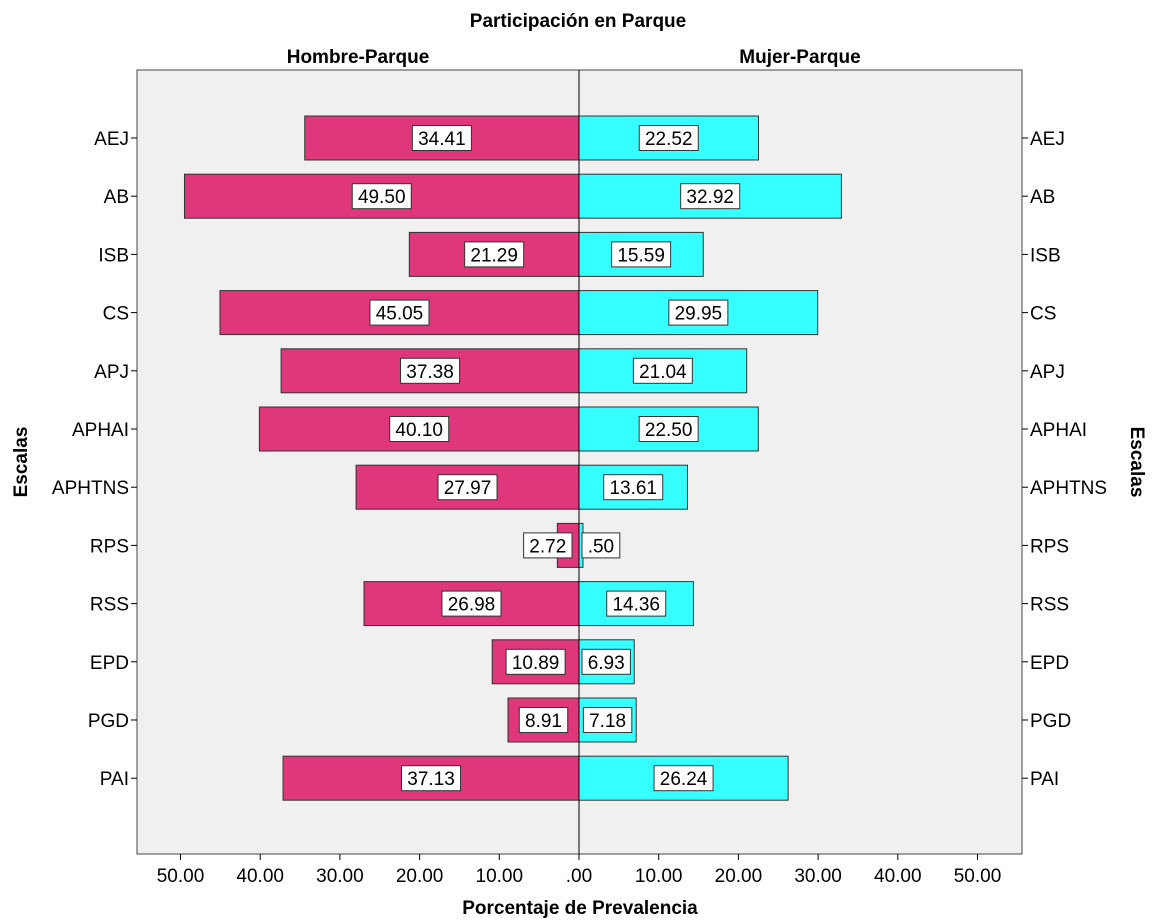 The height and width of the screenshot is (923, 1153). Describe the element at coordinates (1049, 663) in the screenshot. I see `y-tick-label-right-epd: EPD` at that location.